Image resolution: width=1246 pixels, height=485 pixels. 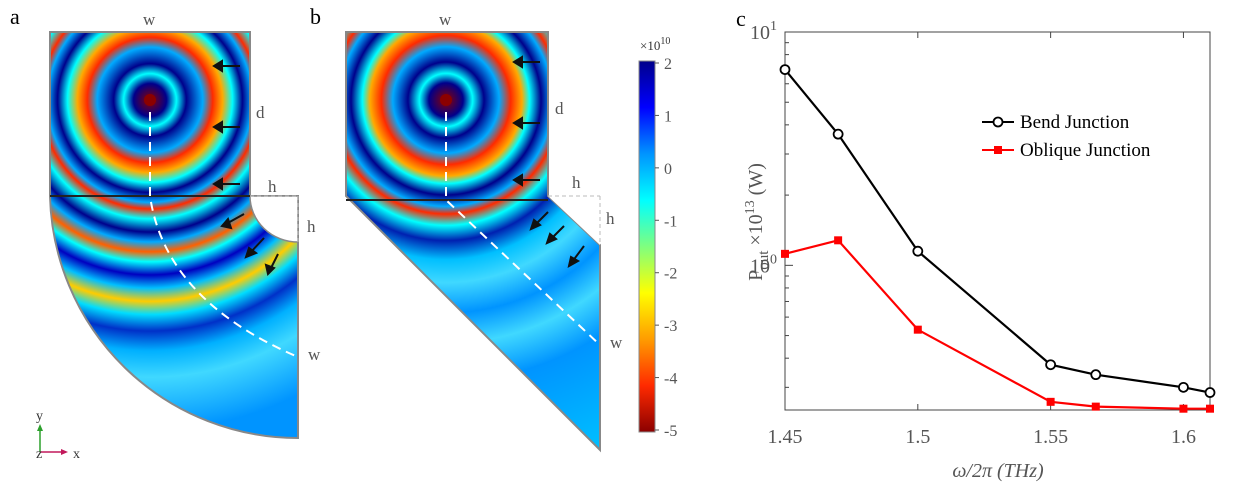 What do you see at coordinates (741, 18) in the screenshot?
I see `panel-c-letter: c` at bounding box center [741, 18].